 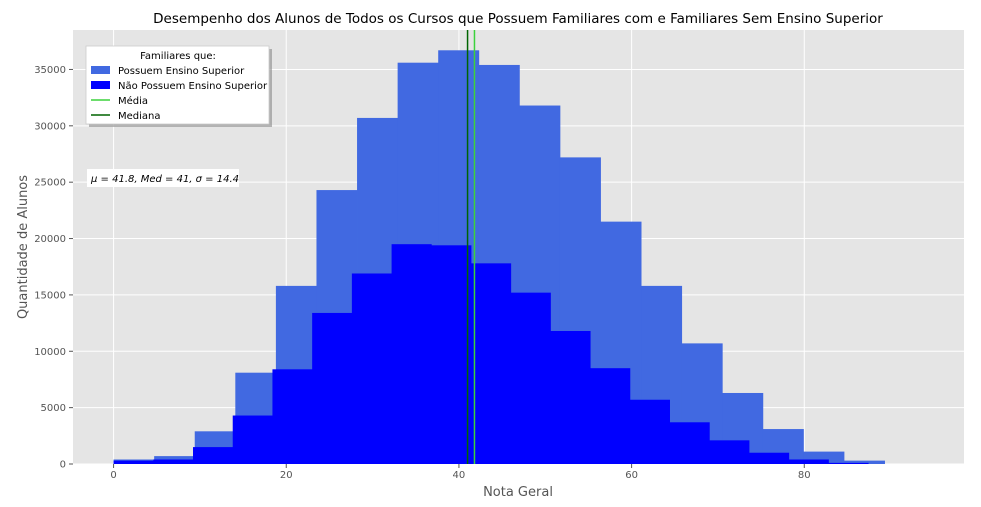 What do you see at coordinates (631, 475) in the screenshot?
I see `x-tick-label-3: 60` at bounding box center [631, 475].